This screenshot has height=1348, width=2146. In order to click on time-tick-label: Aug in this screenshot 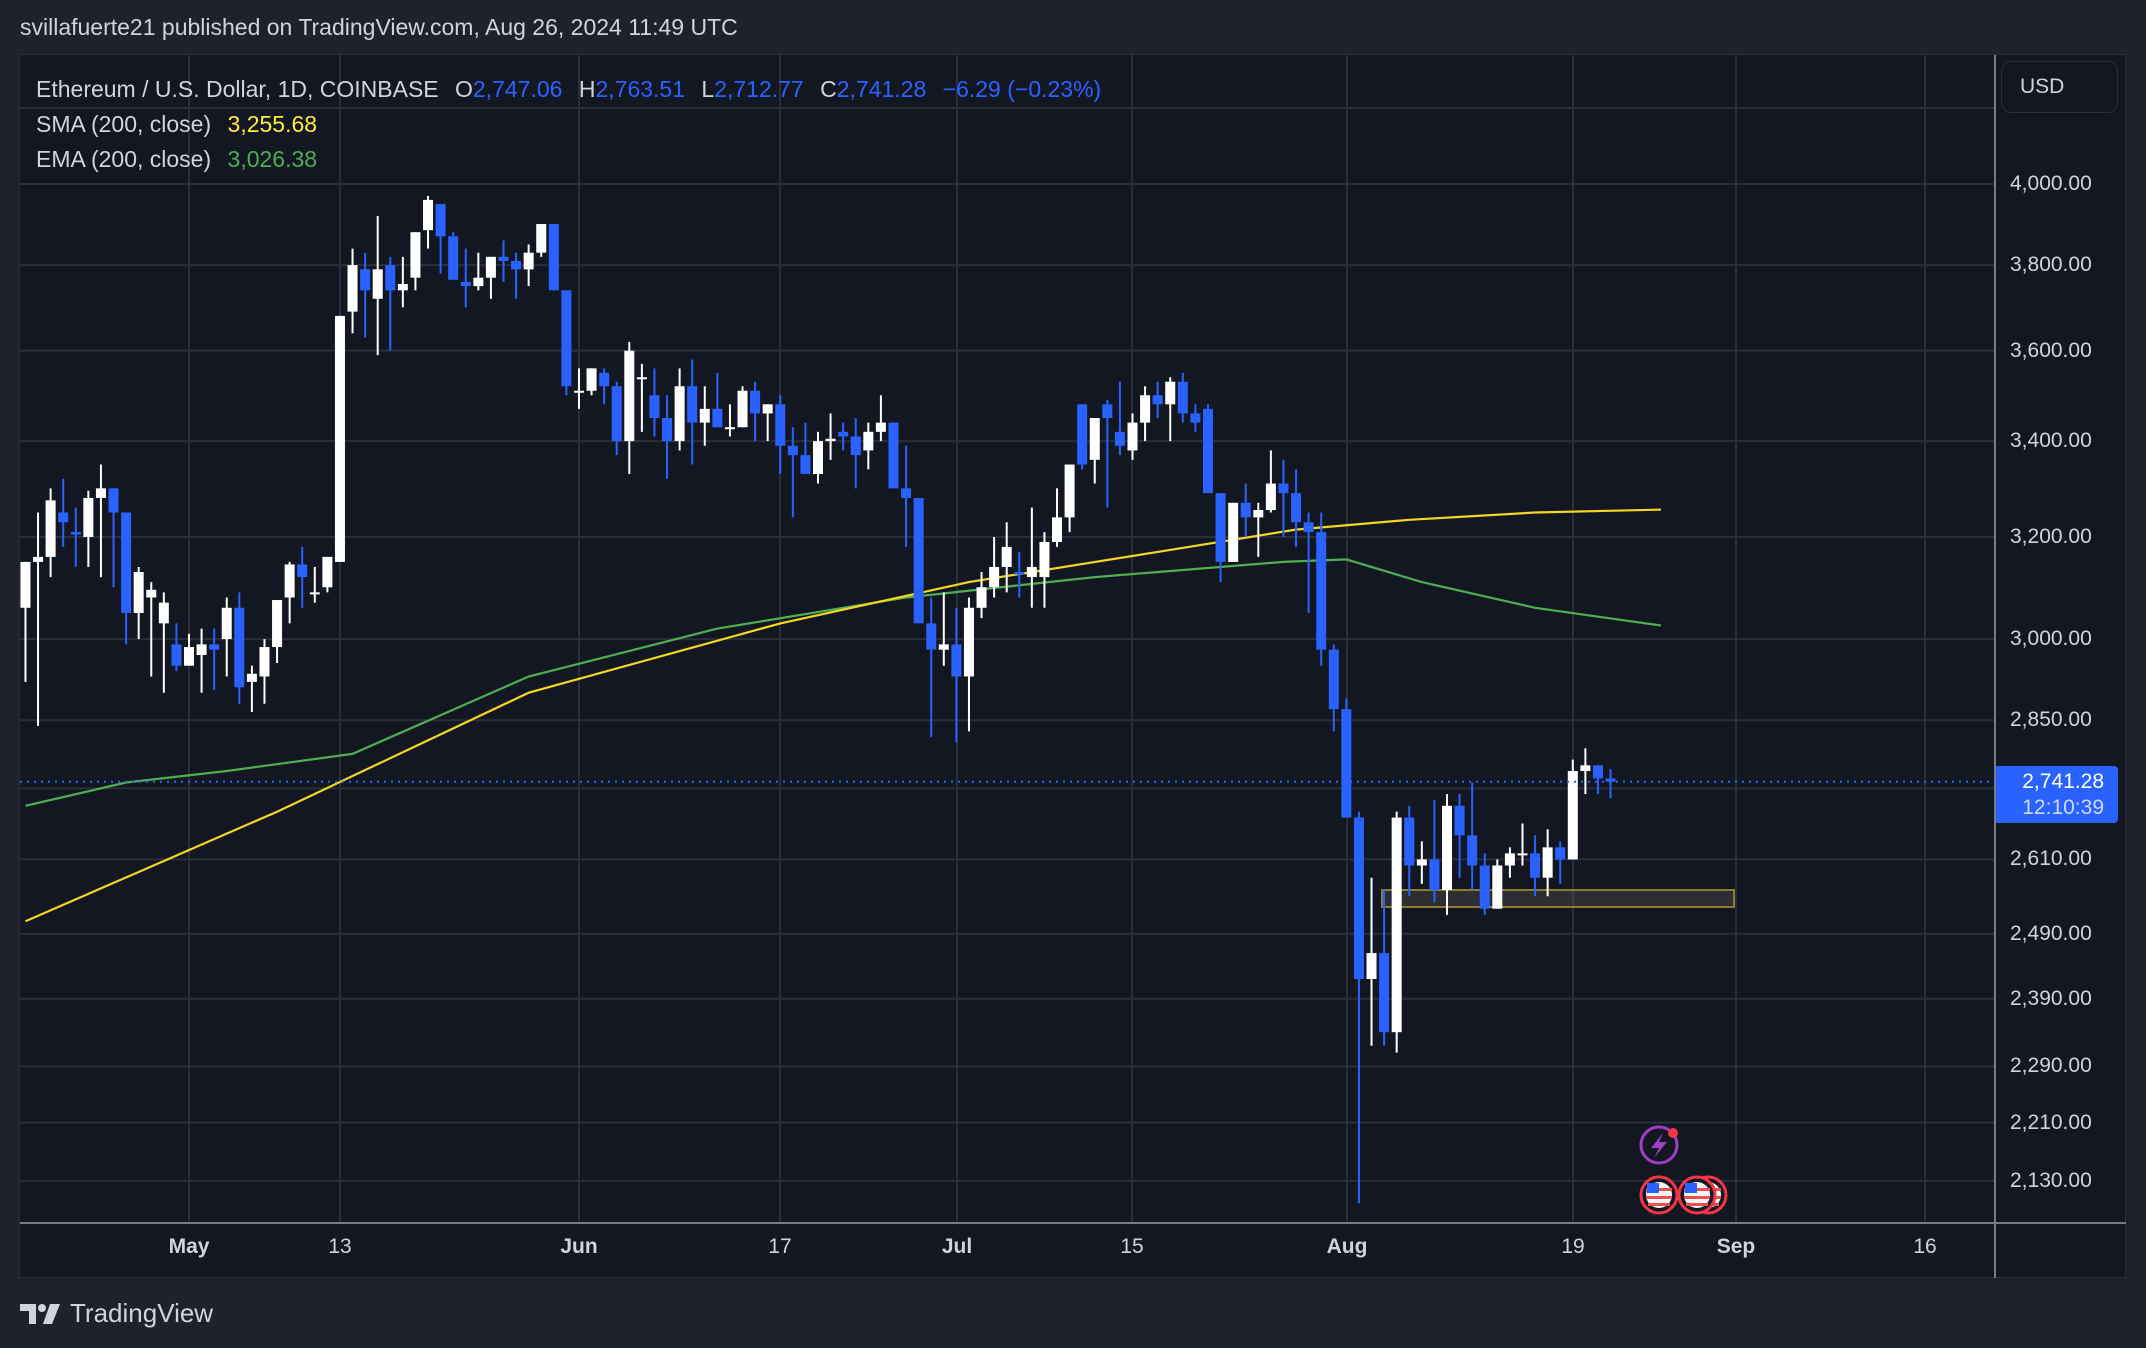, I will do `click(1347, 1246)`.